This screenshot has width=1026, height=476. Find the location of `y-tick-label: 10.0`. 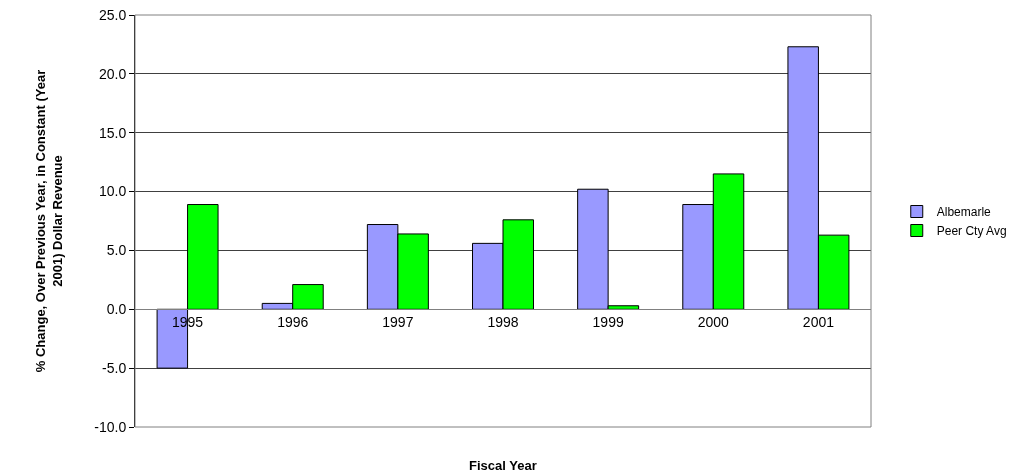

y-tick-label: 10.0 is located at coordinates (112, 191).